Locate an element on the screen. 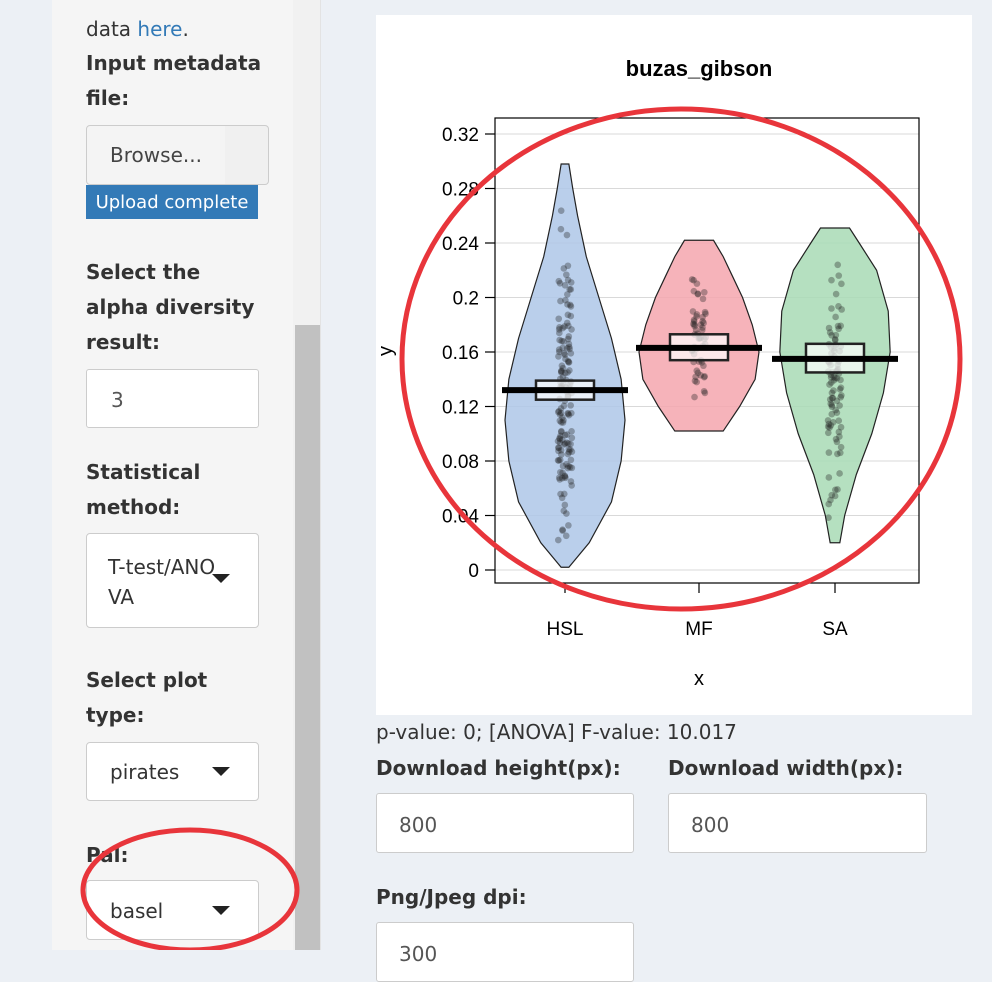 This screenshot has width=992, height=982. pal-select: basel is located at coordinates (172, 910).